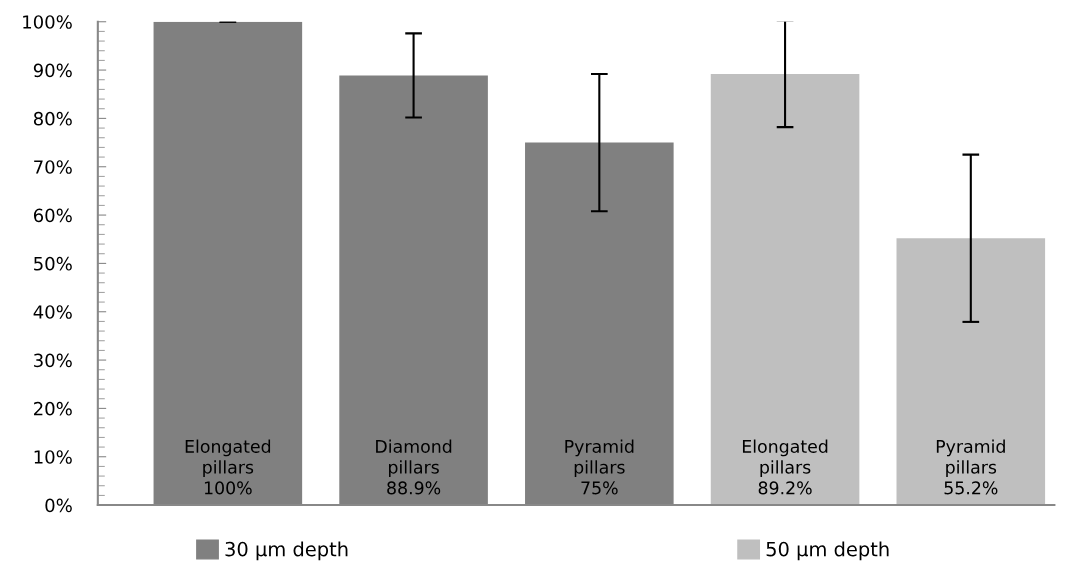  What do you see at coordinates (971, 488) in the screenshot?
I see `data-label: 55.2%` at bounding box center [971, 488].